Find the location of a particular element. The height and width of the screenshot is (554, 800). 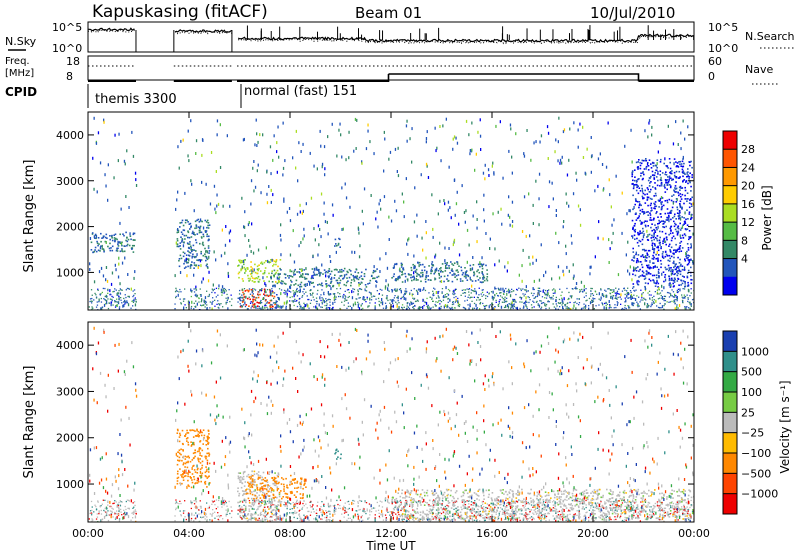

noise-search-line is located at coordinates (391, 36).